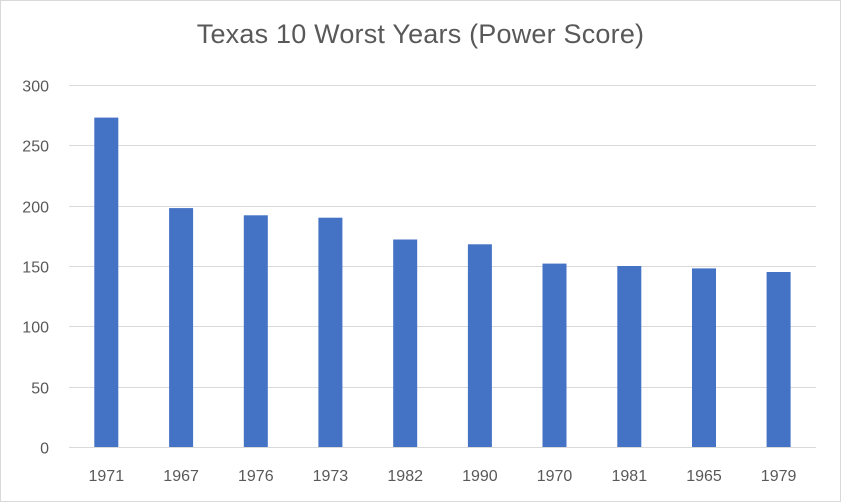  What do you see at coordinates (405, 476) in the screenshot?
I see `x-category-label: 1982` at bounding box center [405, 476].